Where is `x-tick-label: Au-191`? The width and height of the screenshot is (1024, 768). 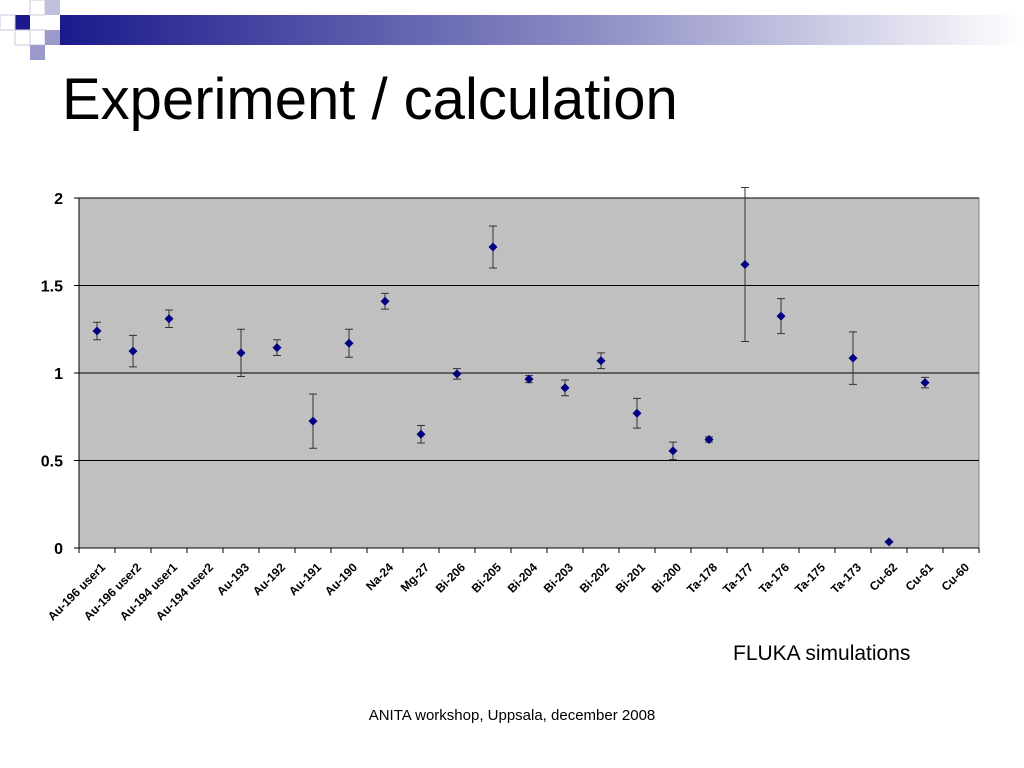
x-tick-label: Au-191 is located at coordinates (305, 579).